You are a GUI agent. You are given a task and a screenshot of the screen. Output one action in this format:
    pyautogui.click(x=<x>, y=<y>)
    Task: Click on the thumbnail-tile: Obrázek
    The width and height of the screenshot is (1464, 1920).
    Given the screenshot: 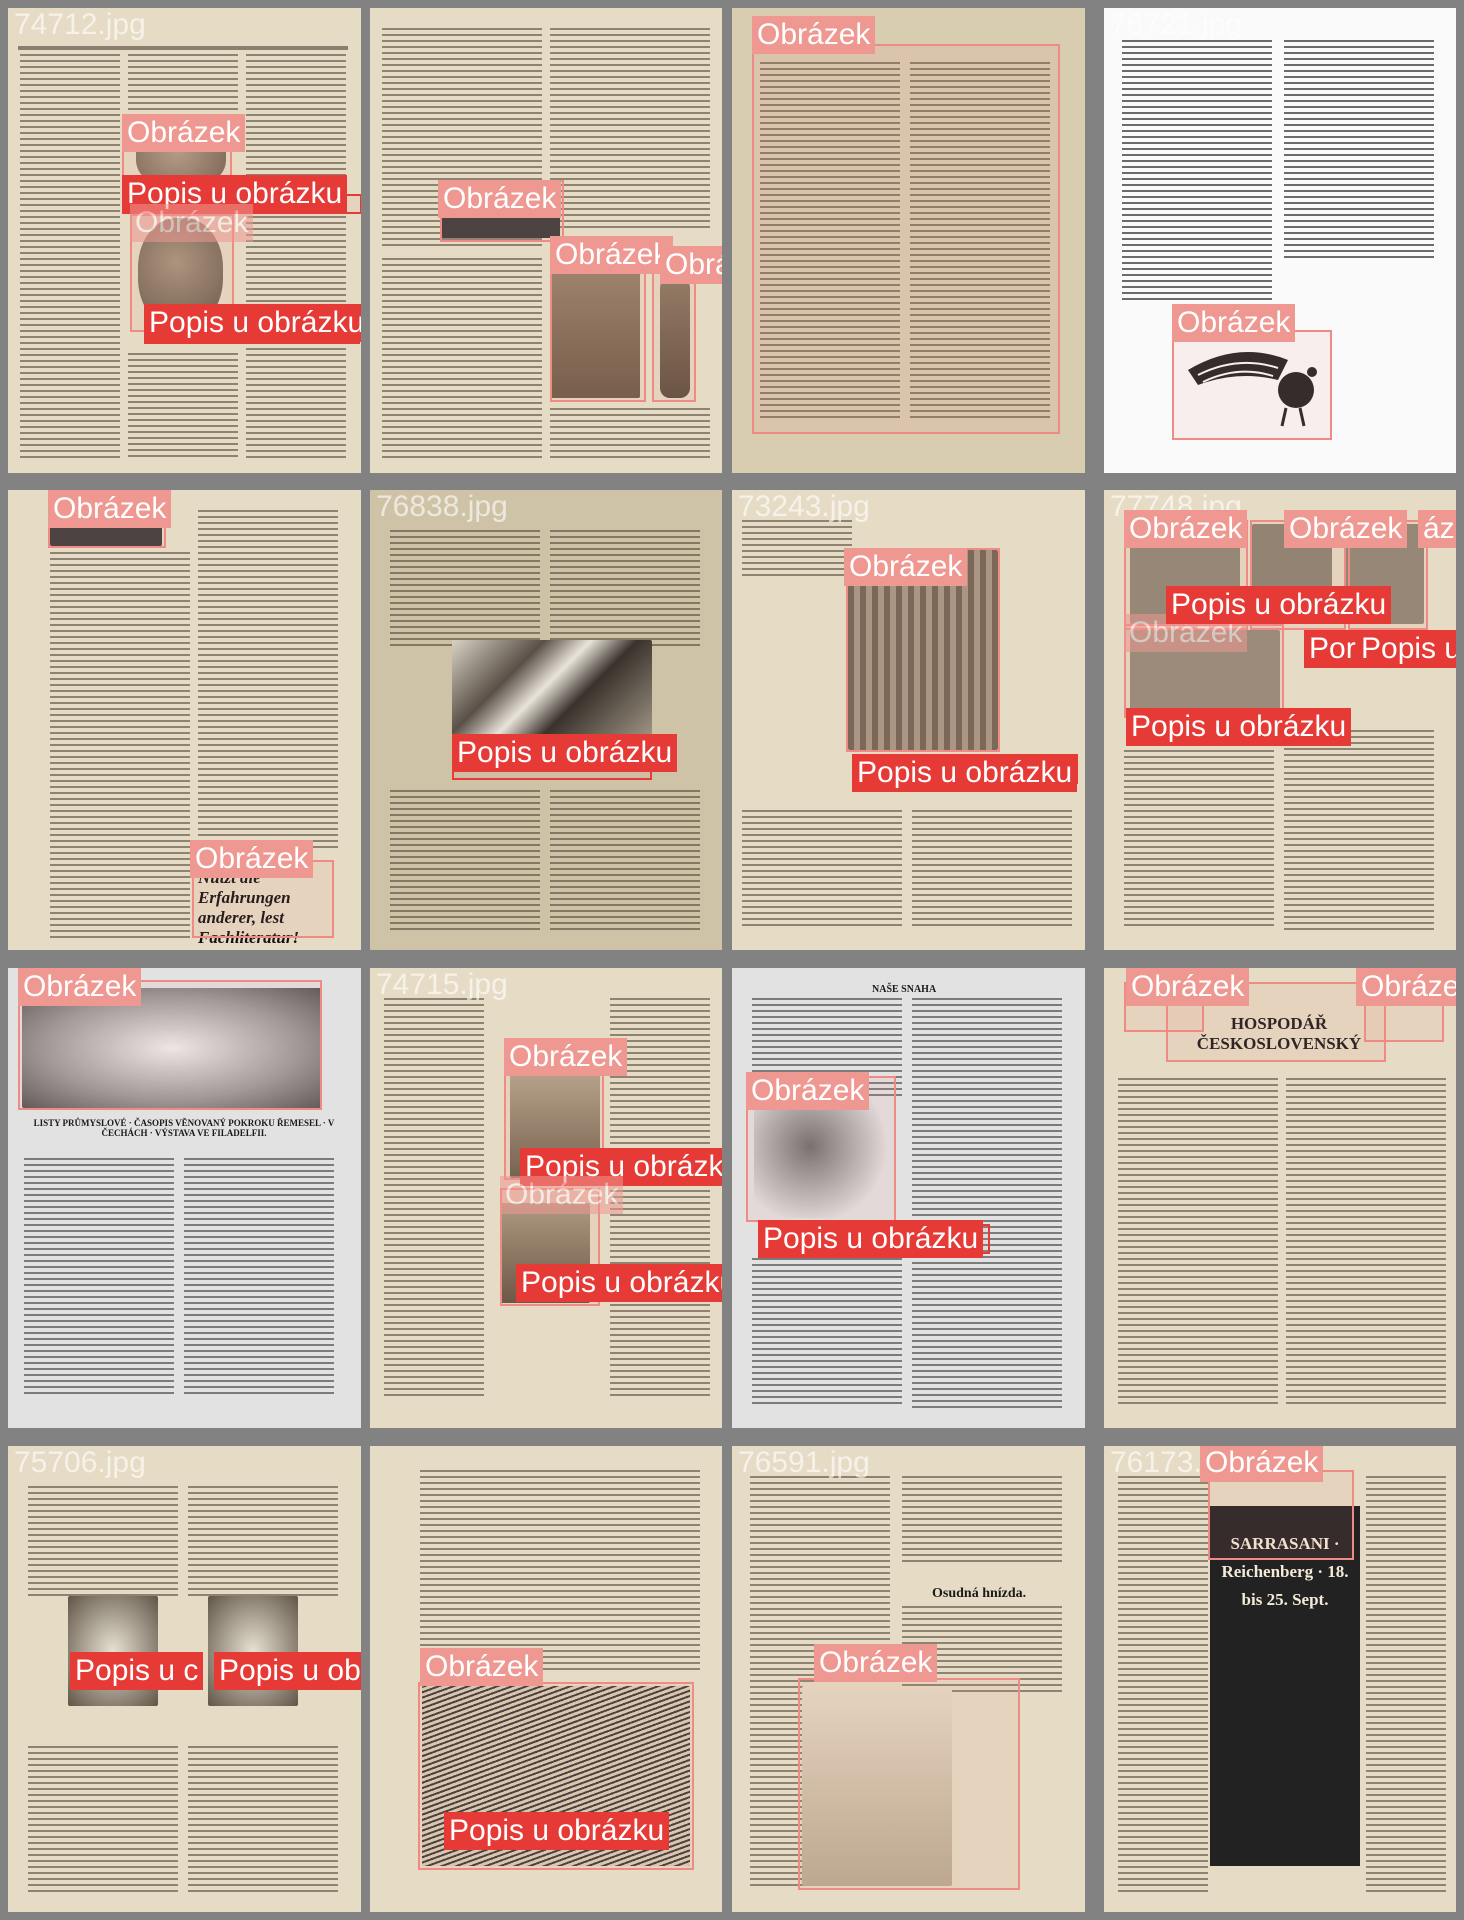 What is the action you would take?
    pyautogui.click(x=908, y=240)
    